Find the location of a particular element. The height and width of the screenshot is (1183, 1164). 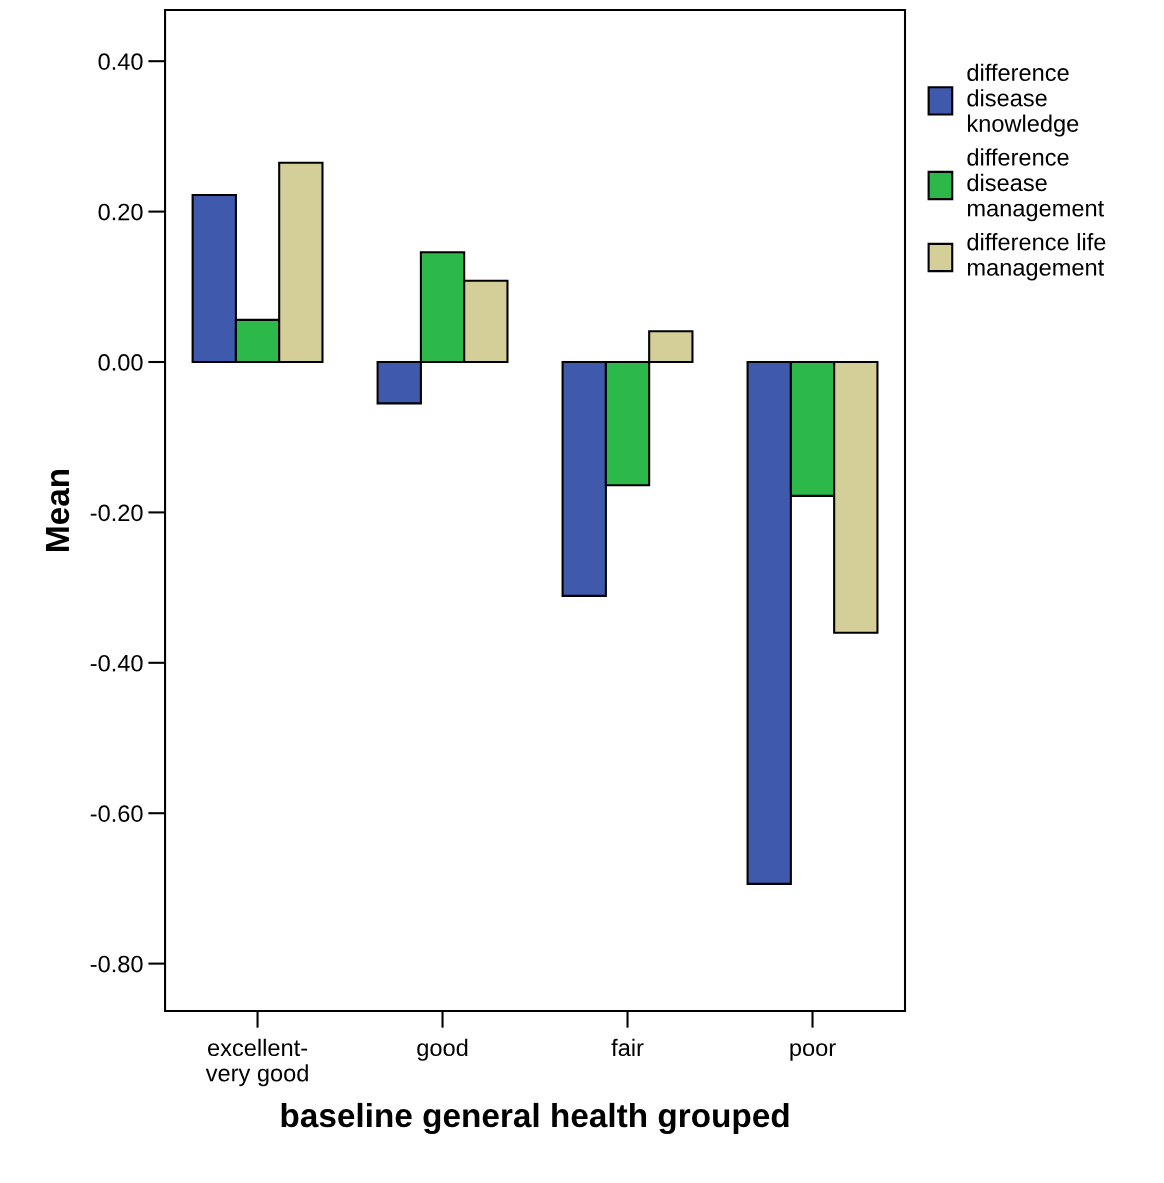

x-tick-label: excellent- very good is located at coordinates (256, 1062).